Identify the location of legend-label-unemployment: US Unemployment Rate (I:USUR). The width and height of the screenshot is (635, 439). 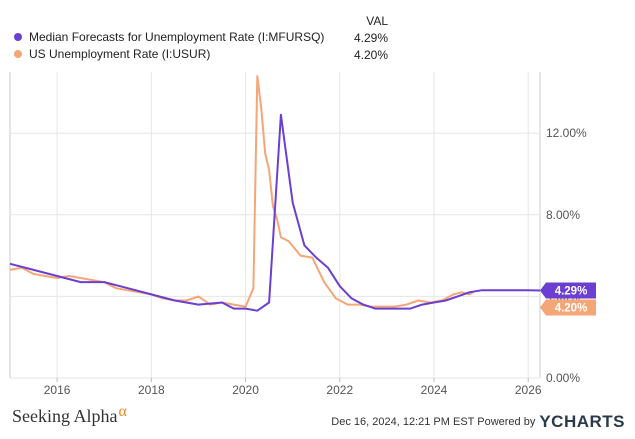
(120, 54).